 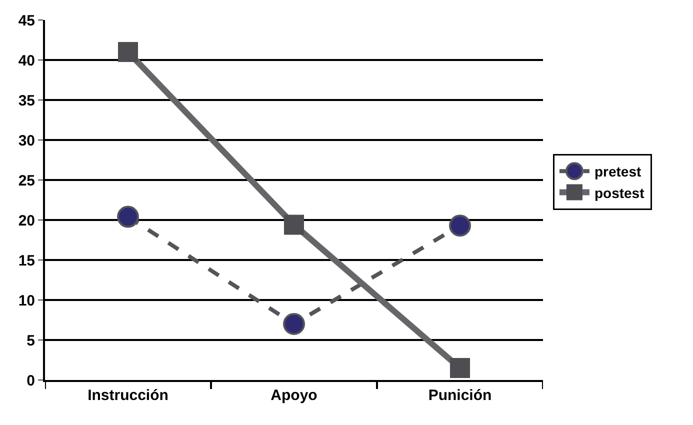 I want to click on y-tick-label: 5, so click(x=30, y=341).